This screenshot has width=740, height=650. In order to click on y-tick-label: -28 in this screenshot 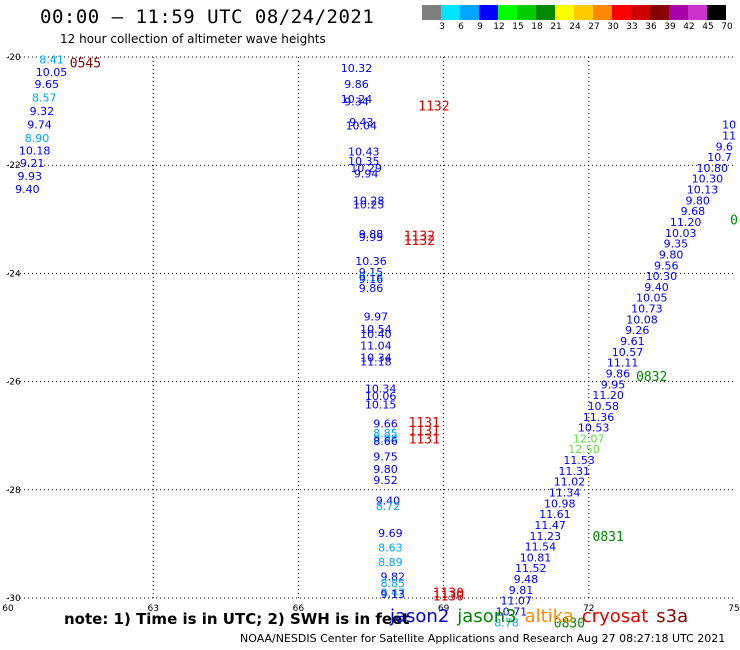, I will do `click(13, 491)`.